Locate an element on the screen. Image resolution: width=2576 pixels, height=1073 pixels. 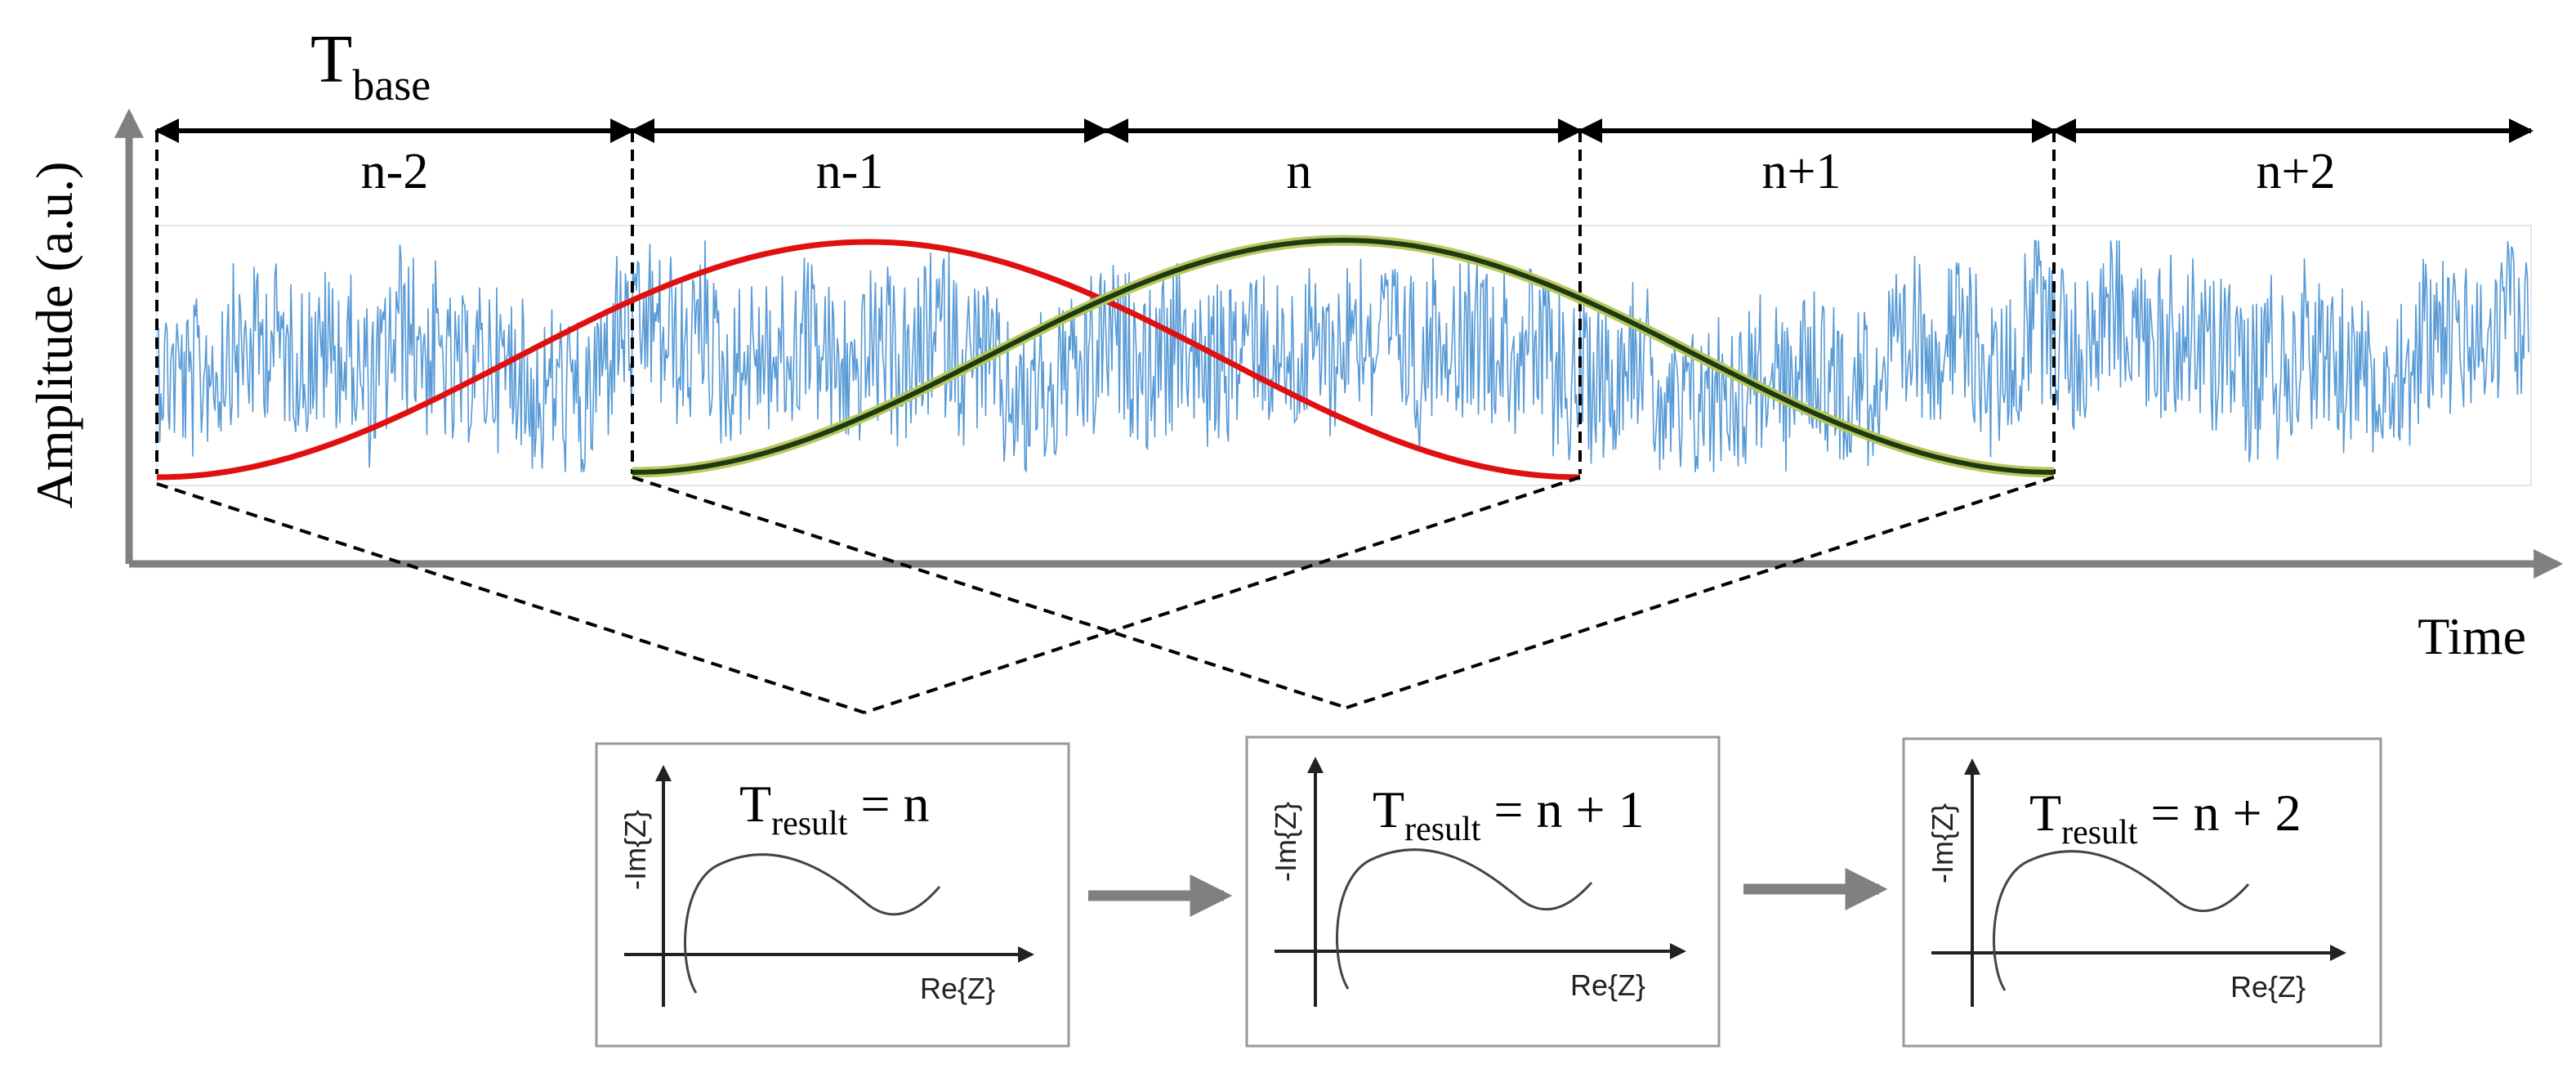
panel-t-result: Tresult = n + 1 is located at coordinates (1509, 814).